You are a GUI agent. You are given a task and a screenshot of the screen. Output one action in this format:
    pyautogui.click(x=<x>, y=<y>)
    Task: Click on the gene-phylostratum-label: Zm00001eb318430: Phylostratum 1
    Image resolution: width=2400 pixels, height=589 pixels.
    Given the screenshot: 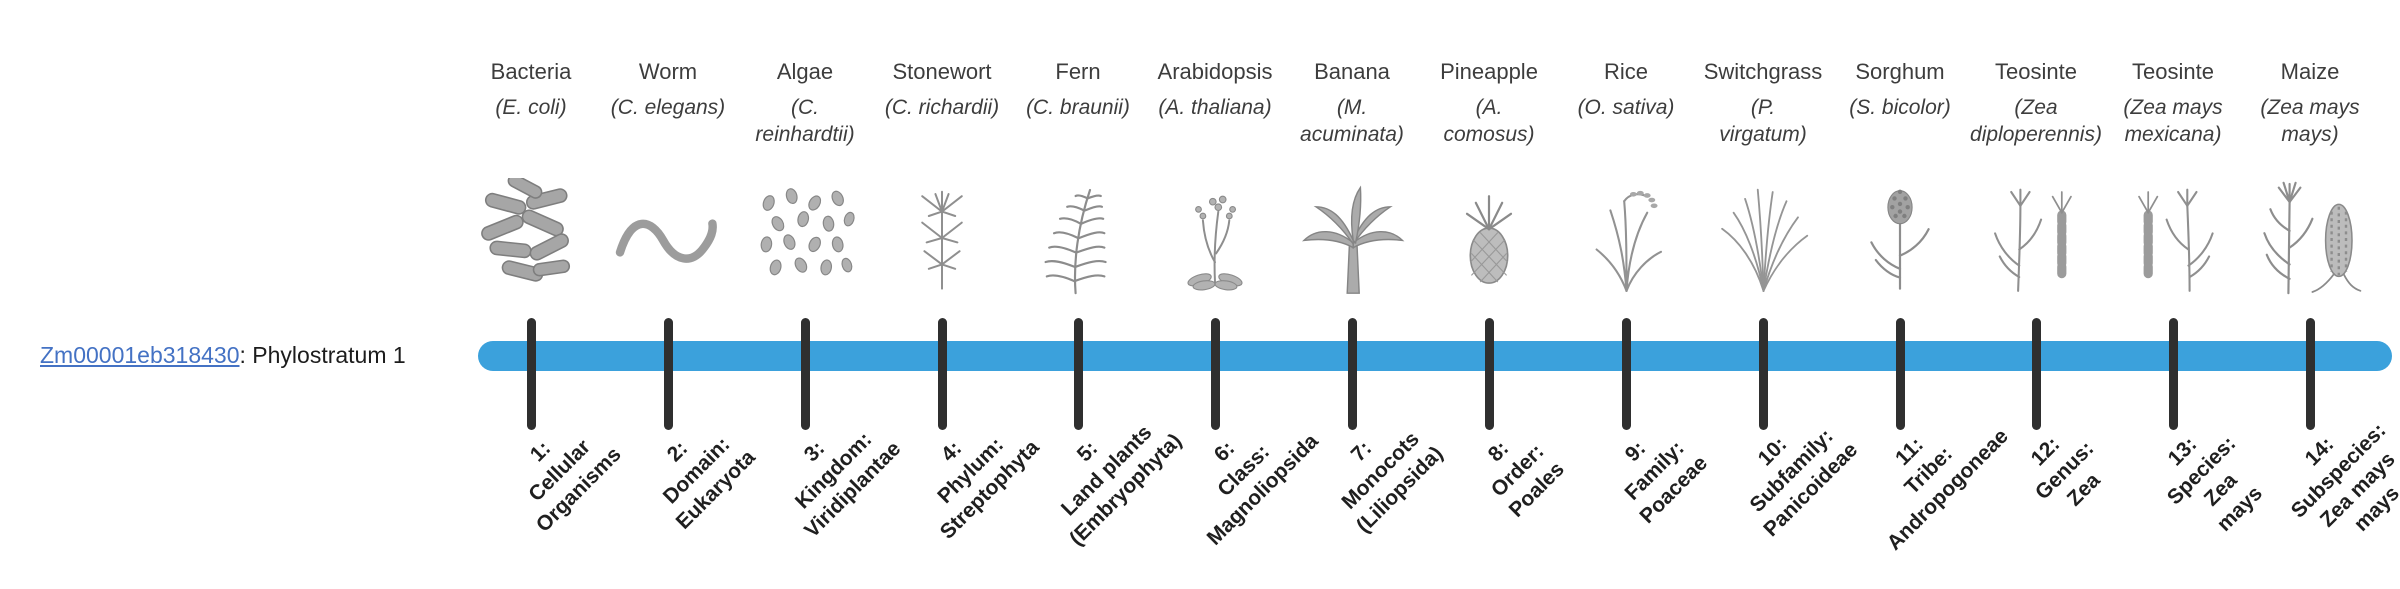 What is the action you would take?
    pyautogui.click(x=223, y=355)
    